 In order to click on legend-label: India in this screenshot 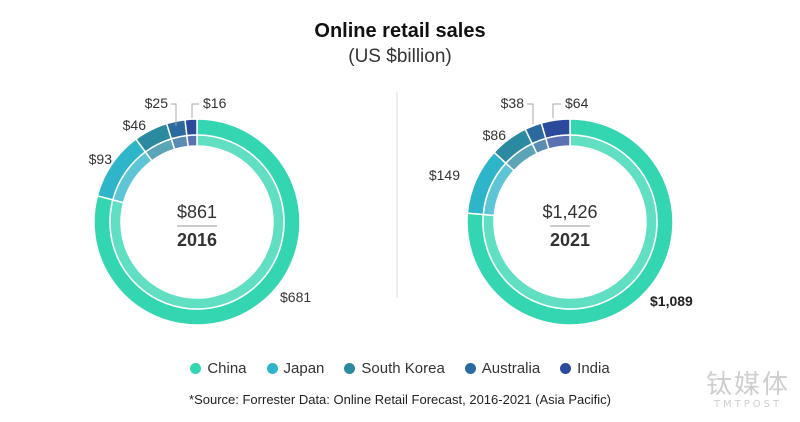, I will do `click(593, 368)`.